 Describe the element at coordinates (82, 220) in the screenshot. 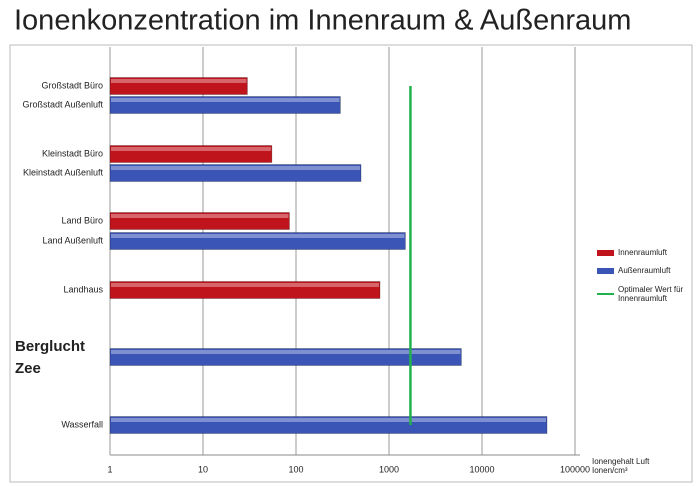

I see `y-tick-label: Land Büro` at that location.